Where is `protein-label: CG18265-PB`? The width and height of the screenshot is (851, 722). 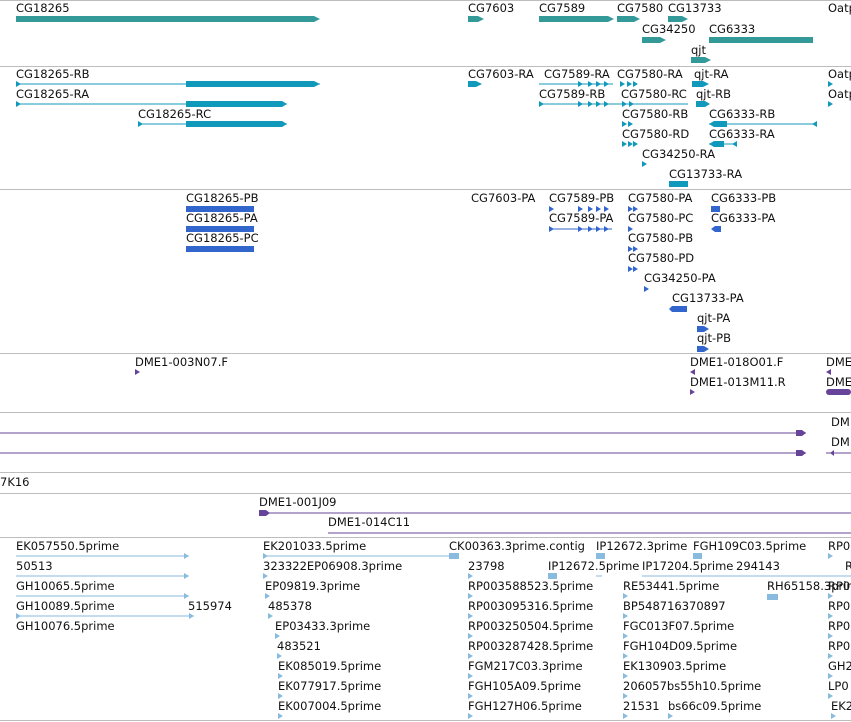
protein-label: CG18265-PB is located at coordinates (222, 198).